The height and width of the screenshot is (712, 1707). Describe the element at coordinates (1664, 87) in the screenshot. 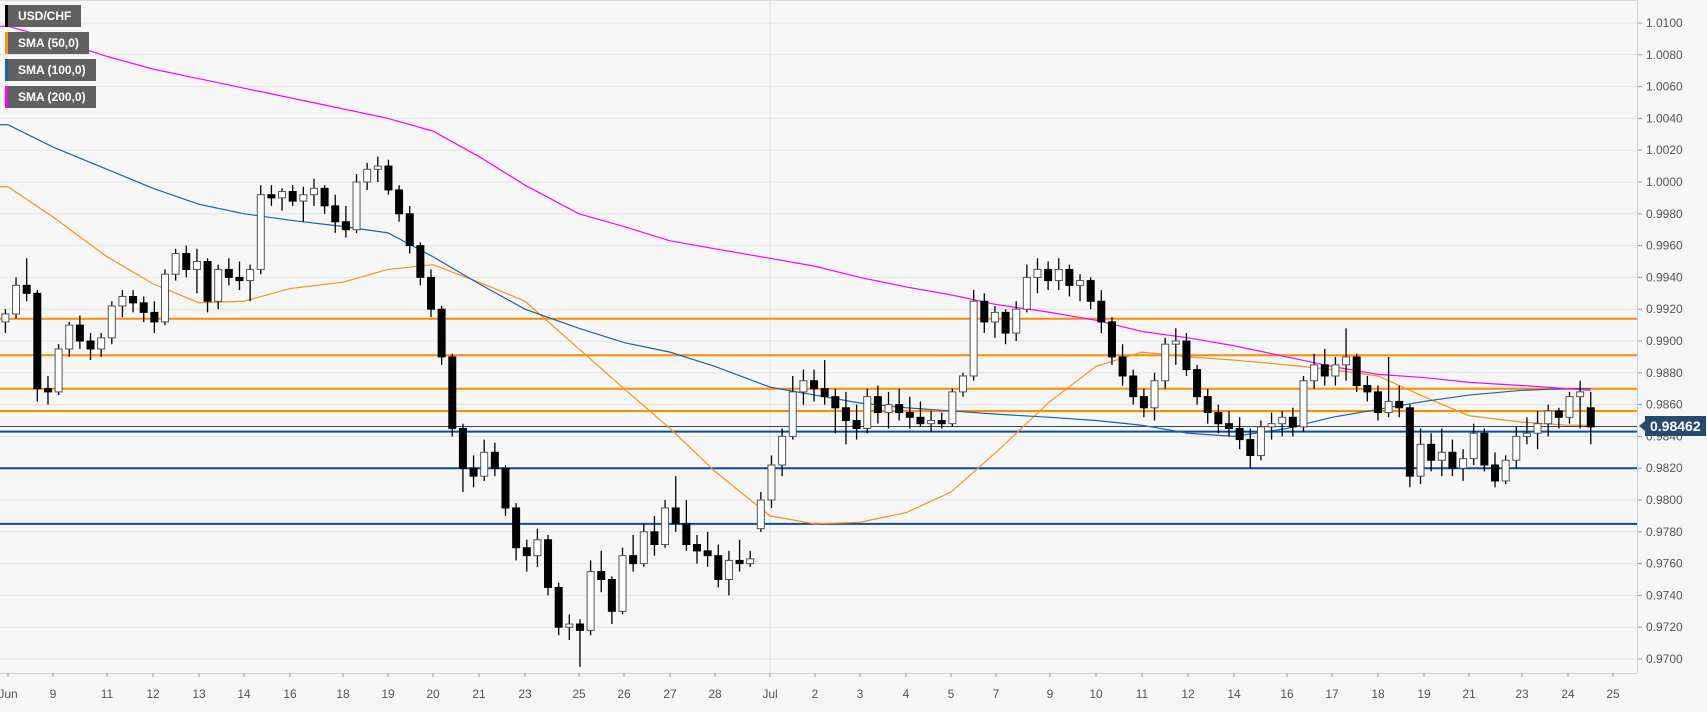

I see `y-tick-label: 1.0060` at that location.